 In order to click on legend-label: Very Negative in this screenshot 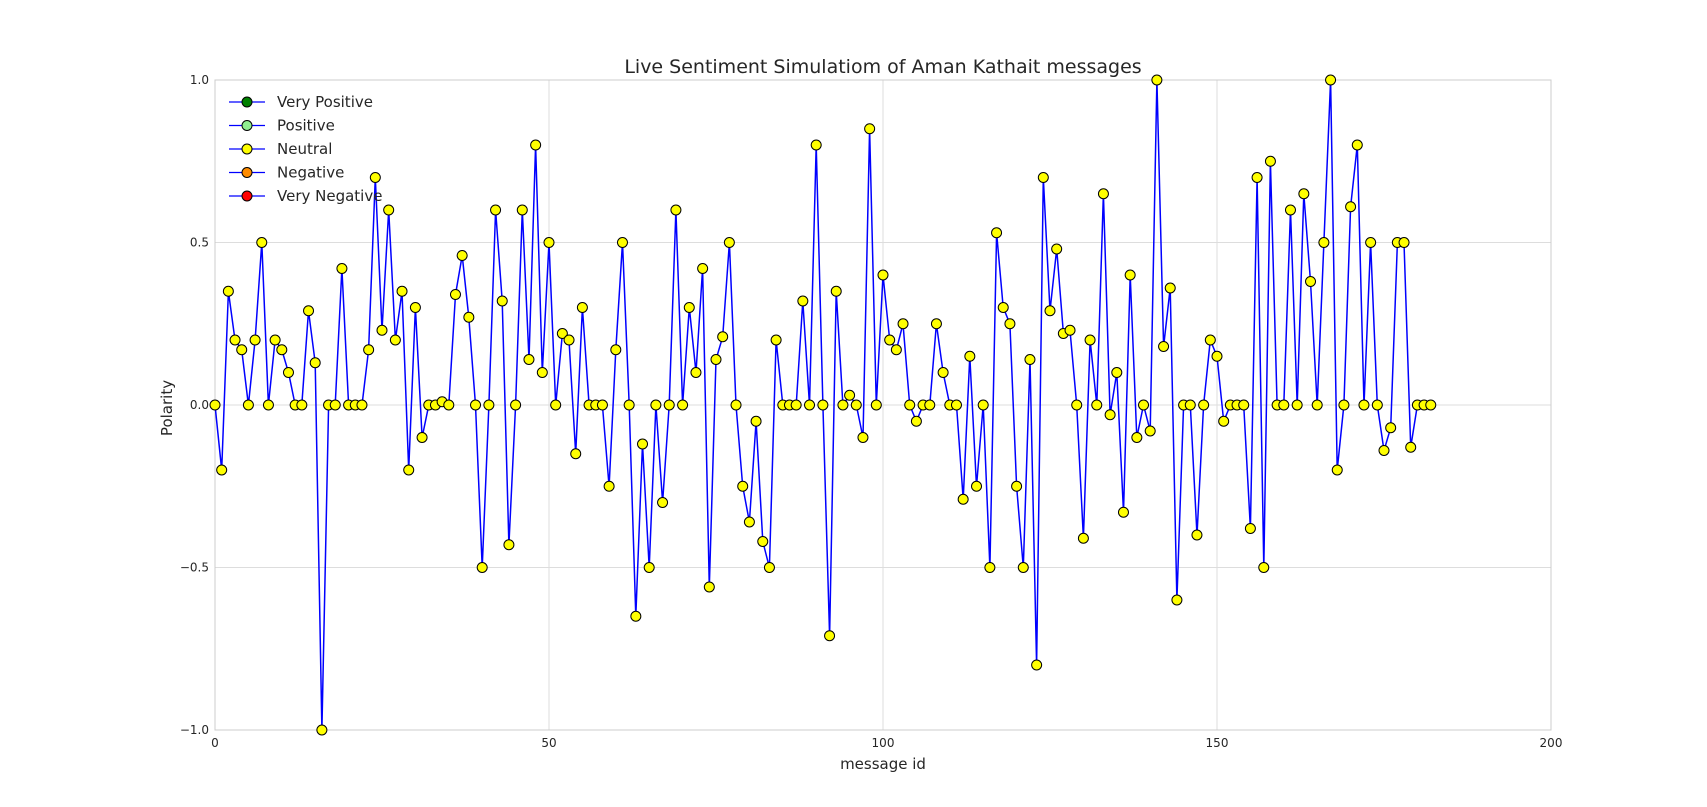, I will do `click(329, 196)`.